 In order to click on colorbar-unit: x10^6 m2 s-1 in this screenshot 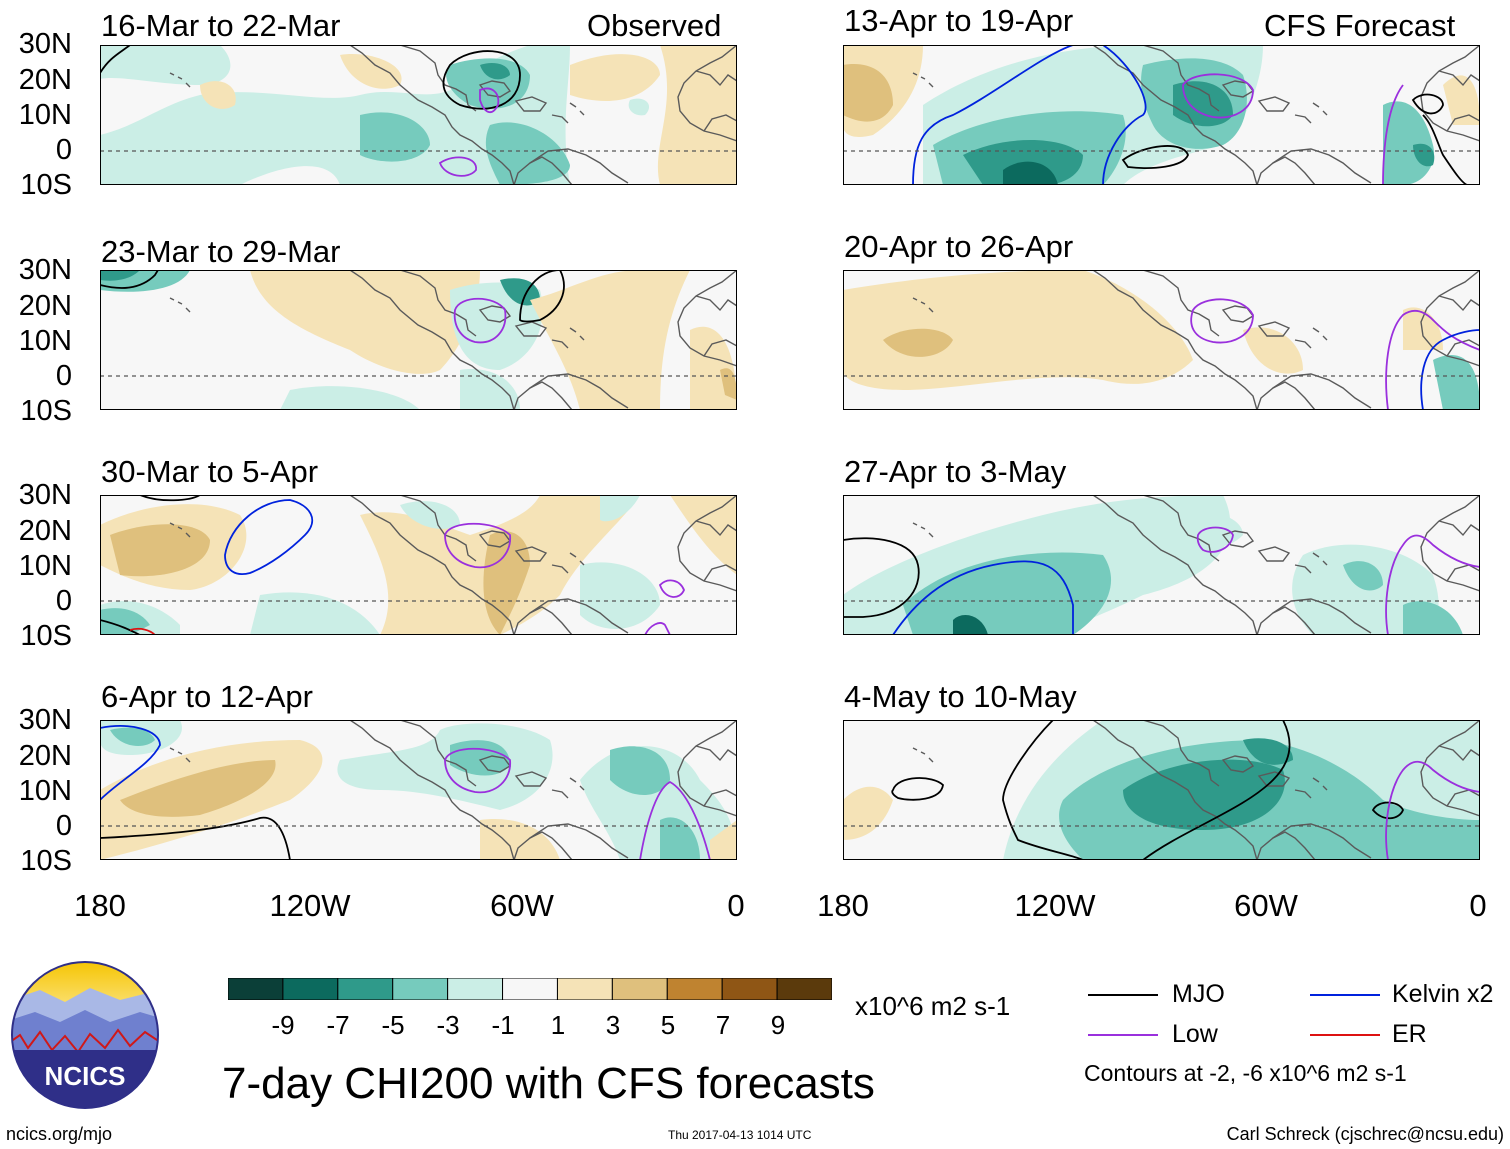, I will do `click(933, 1006)`.